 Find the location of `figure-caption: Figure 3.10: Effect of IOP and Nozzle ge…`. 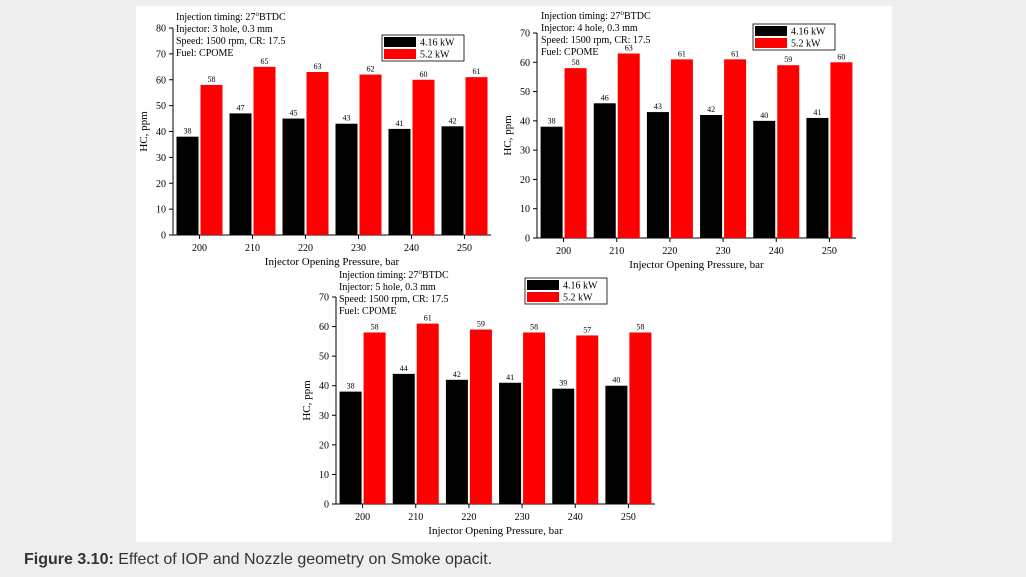

figure-caption: Figure 3.10: Effect of IOP and Nozzle ge… is located at coordinates (258, 560).